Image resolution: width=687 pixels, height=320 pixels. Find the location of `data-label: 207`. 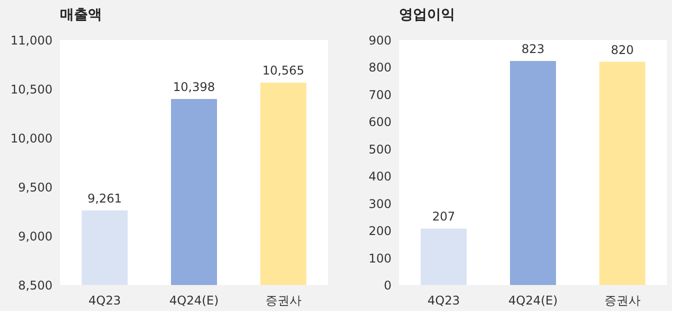

data-label: 207 is located at coordinates (444, 217).